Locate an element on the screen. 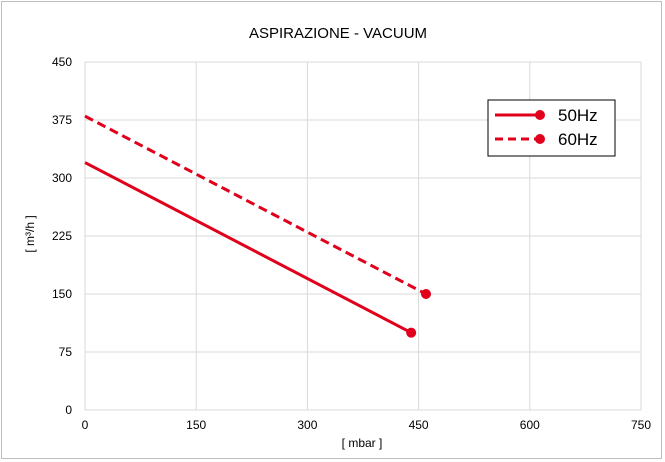 The height and width of the screenshot is (462, 665). x-tick-label: 0 is located at coordinates (85, 425).